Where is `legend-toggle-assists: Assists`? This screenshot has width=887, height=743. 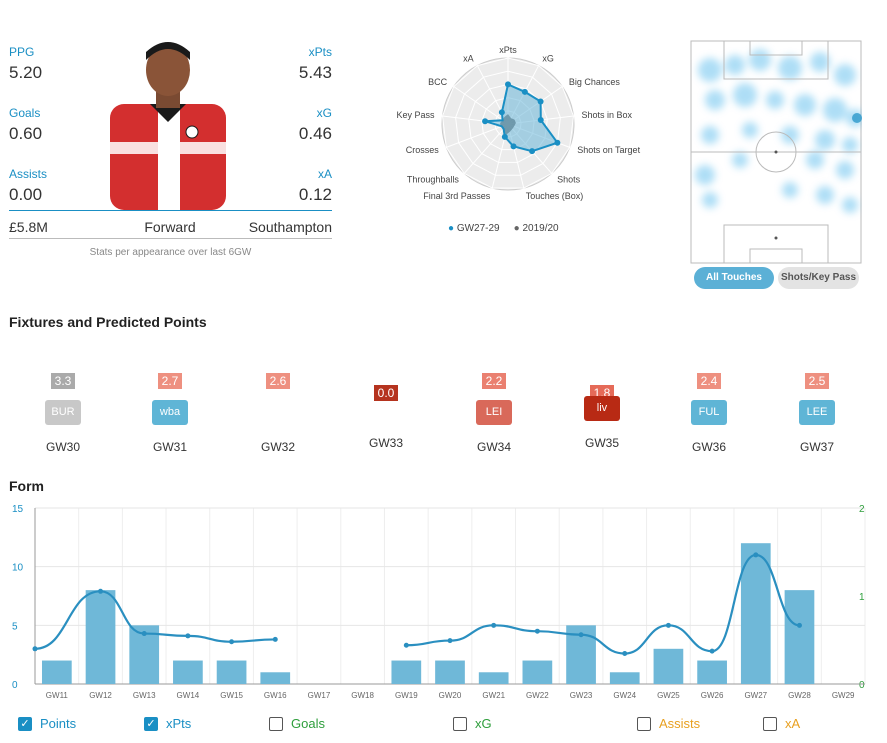 legend-toggle-assists: Assists is located at coordinates (668, 723).